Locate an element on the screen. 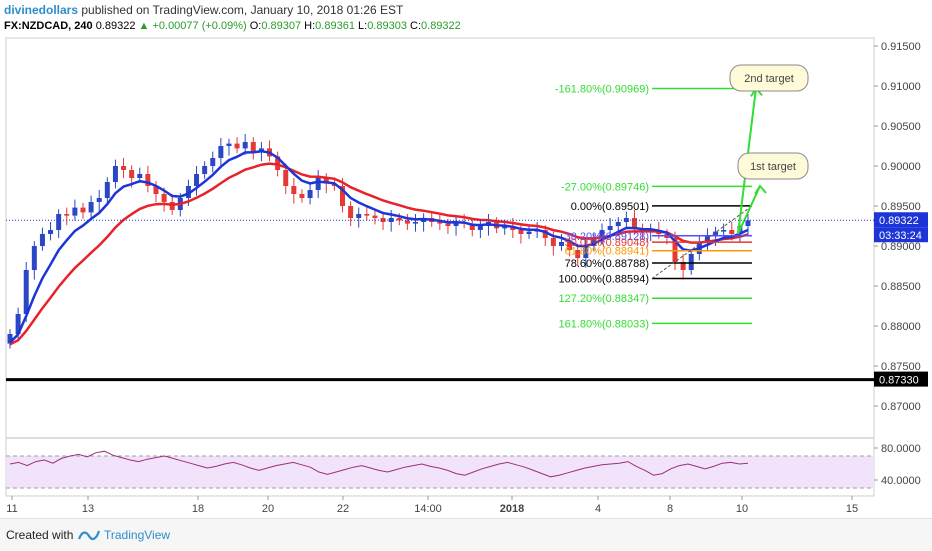 This screenshot has height=551, width=932. countdown-tag is located at coordinates (901, 235).